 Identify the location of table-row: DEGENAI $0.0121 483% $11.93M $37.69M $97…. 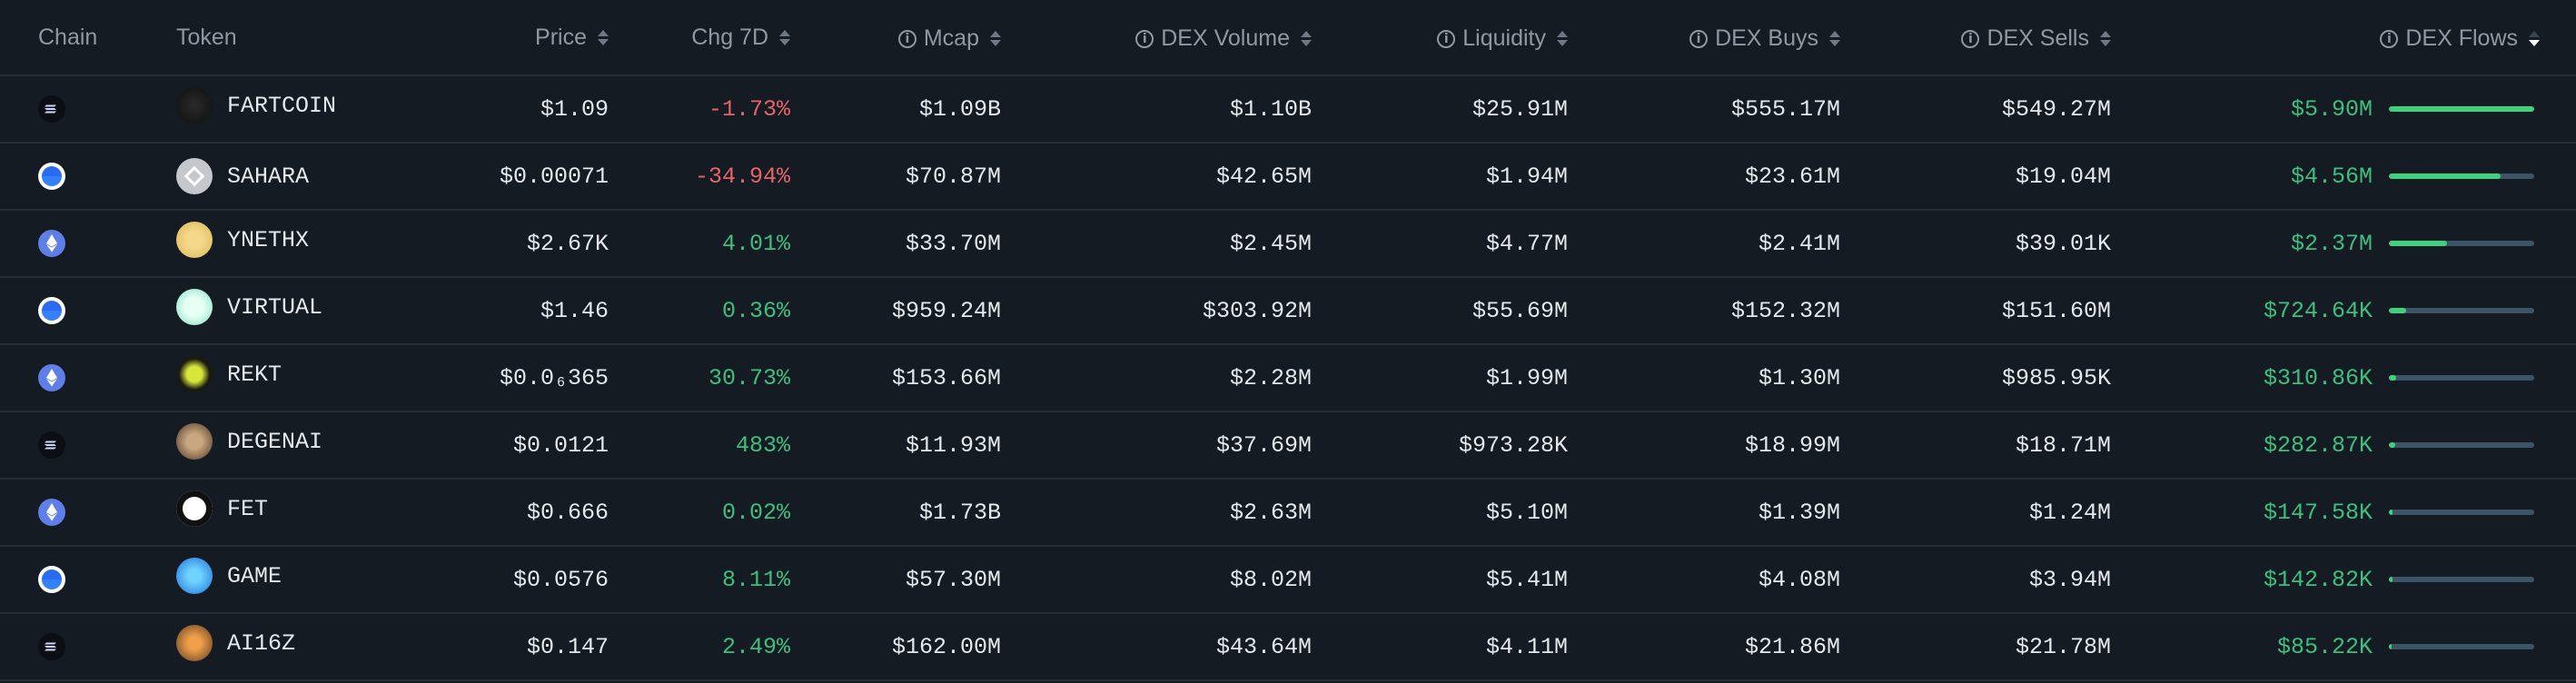
(1288, 445).